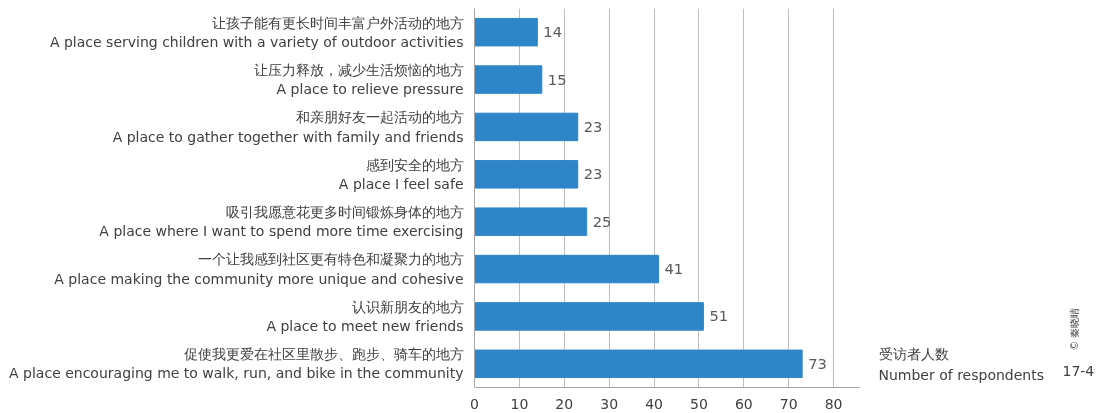 The image size is (1097, 413). What do you see at coordinates (961, 364) in the screenshot?
I see `x-axis-title: 受访者人数 Number of respondents` at bounding box center [961, 364].